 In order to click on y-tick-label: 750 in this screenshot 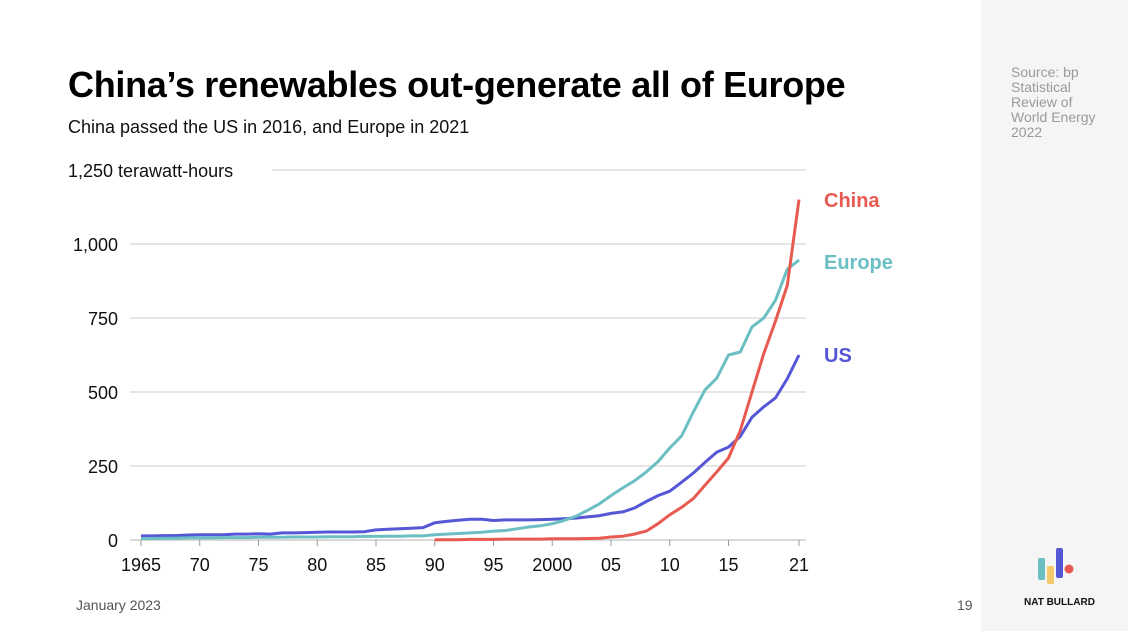, I will do `click(103, 319)`.